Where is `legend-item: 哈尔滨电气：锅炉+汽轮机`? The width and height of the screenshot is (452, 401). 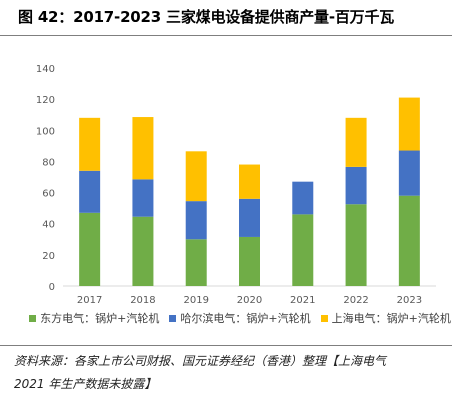
legend-item: 哈尔滨电气：锅炉+汽轮机 is located at coordinates (240, 318).